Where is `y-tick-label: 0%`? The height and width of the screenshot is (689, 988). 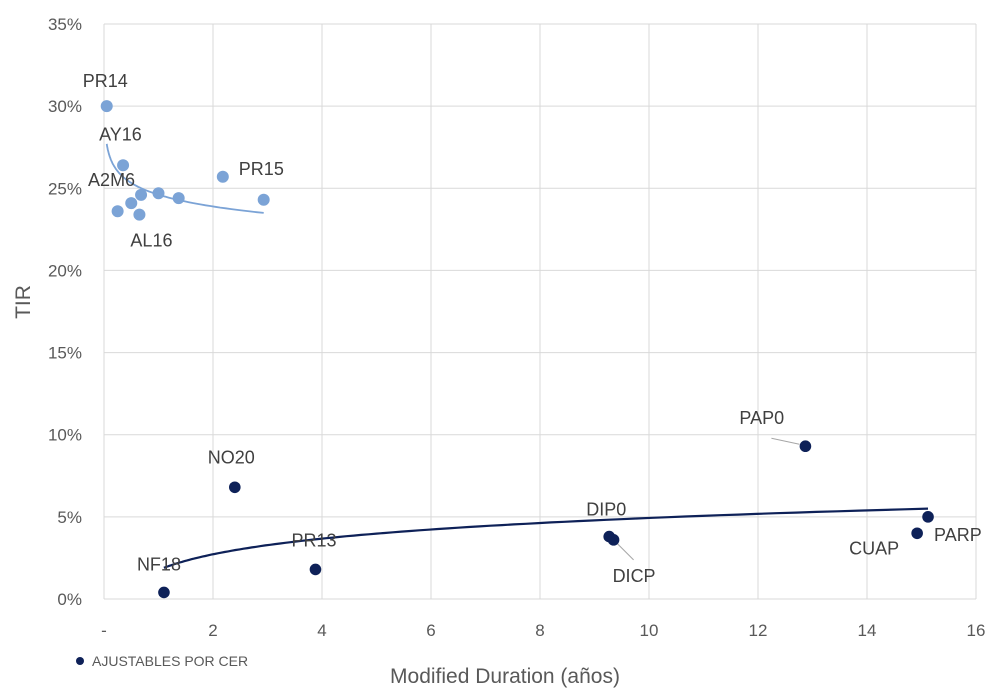 y-tick-label: 0% is located at coordinates (69, 599).